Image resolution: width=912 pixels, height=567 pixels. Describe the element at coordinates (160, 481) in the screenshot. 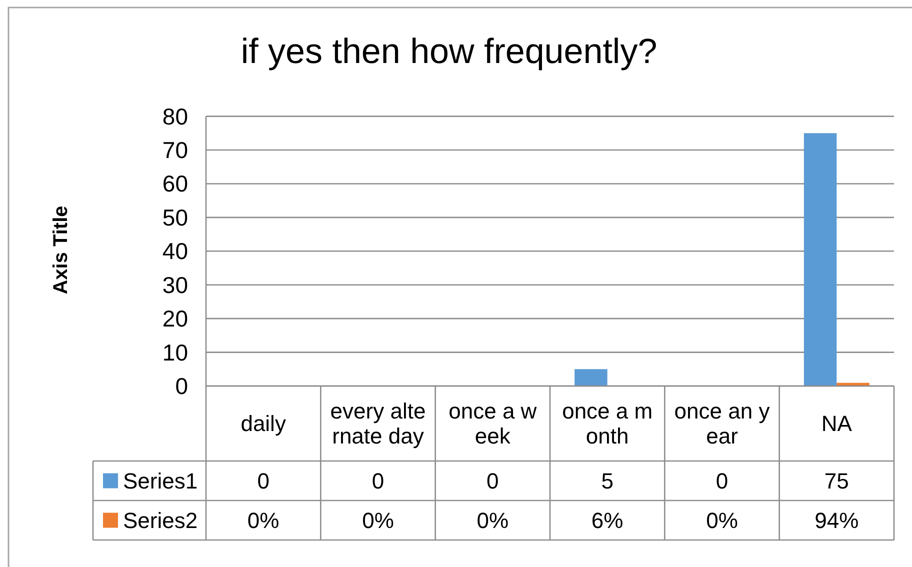

I see `legend-label: Series1` at that location.